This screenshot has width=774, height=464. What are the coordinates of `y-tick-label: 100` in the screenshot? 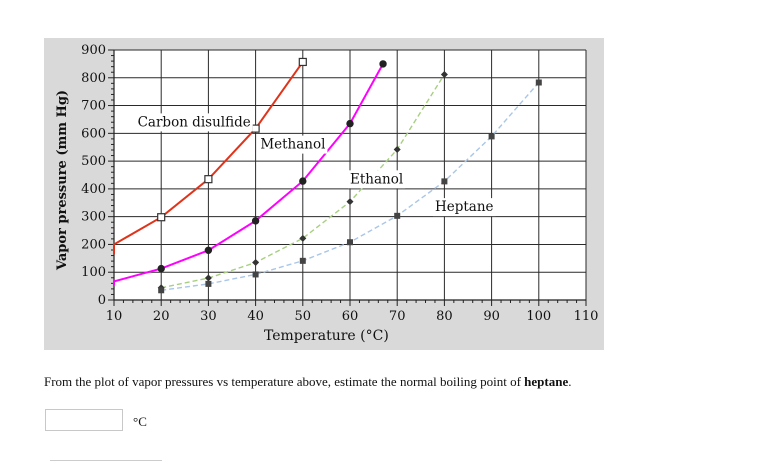 It's located at (93, 272).